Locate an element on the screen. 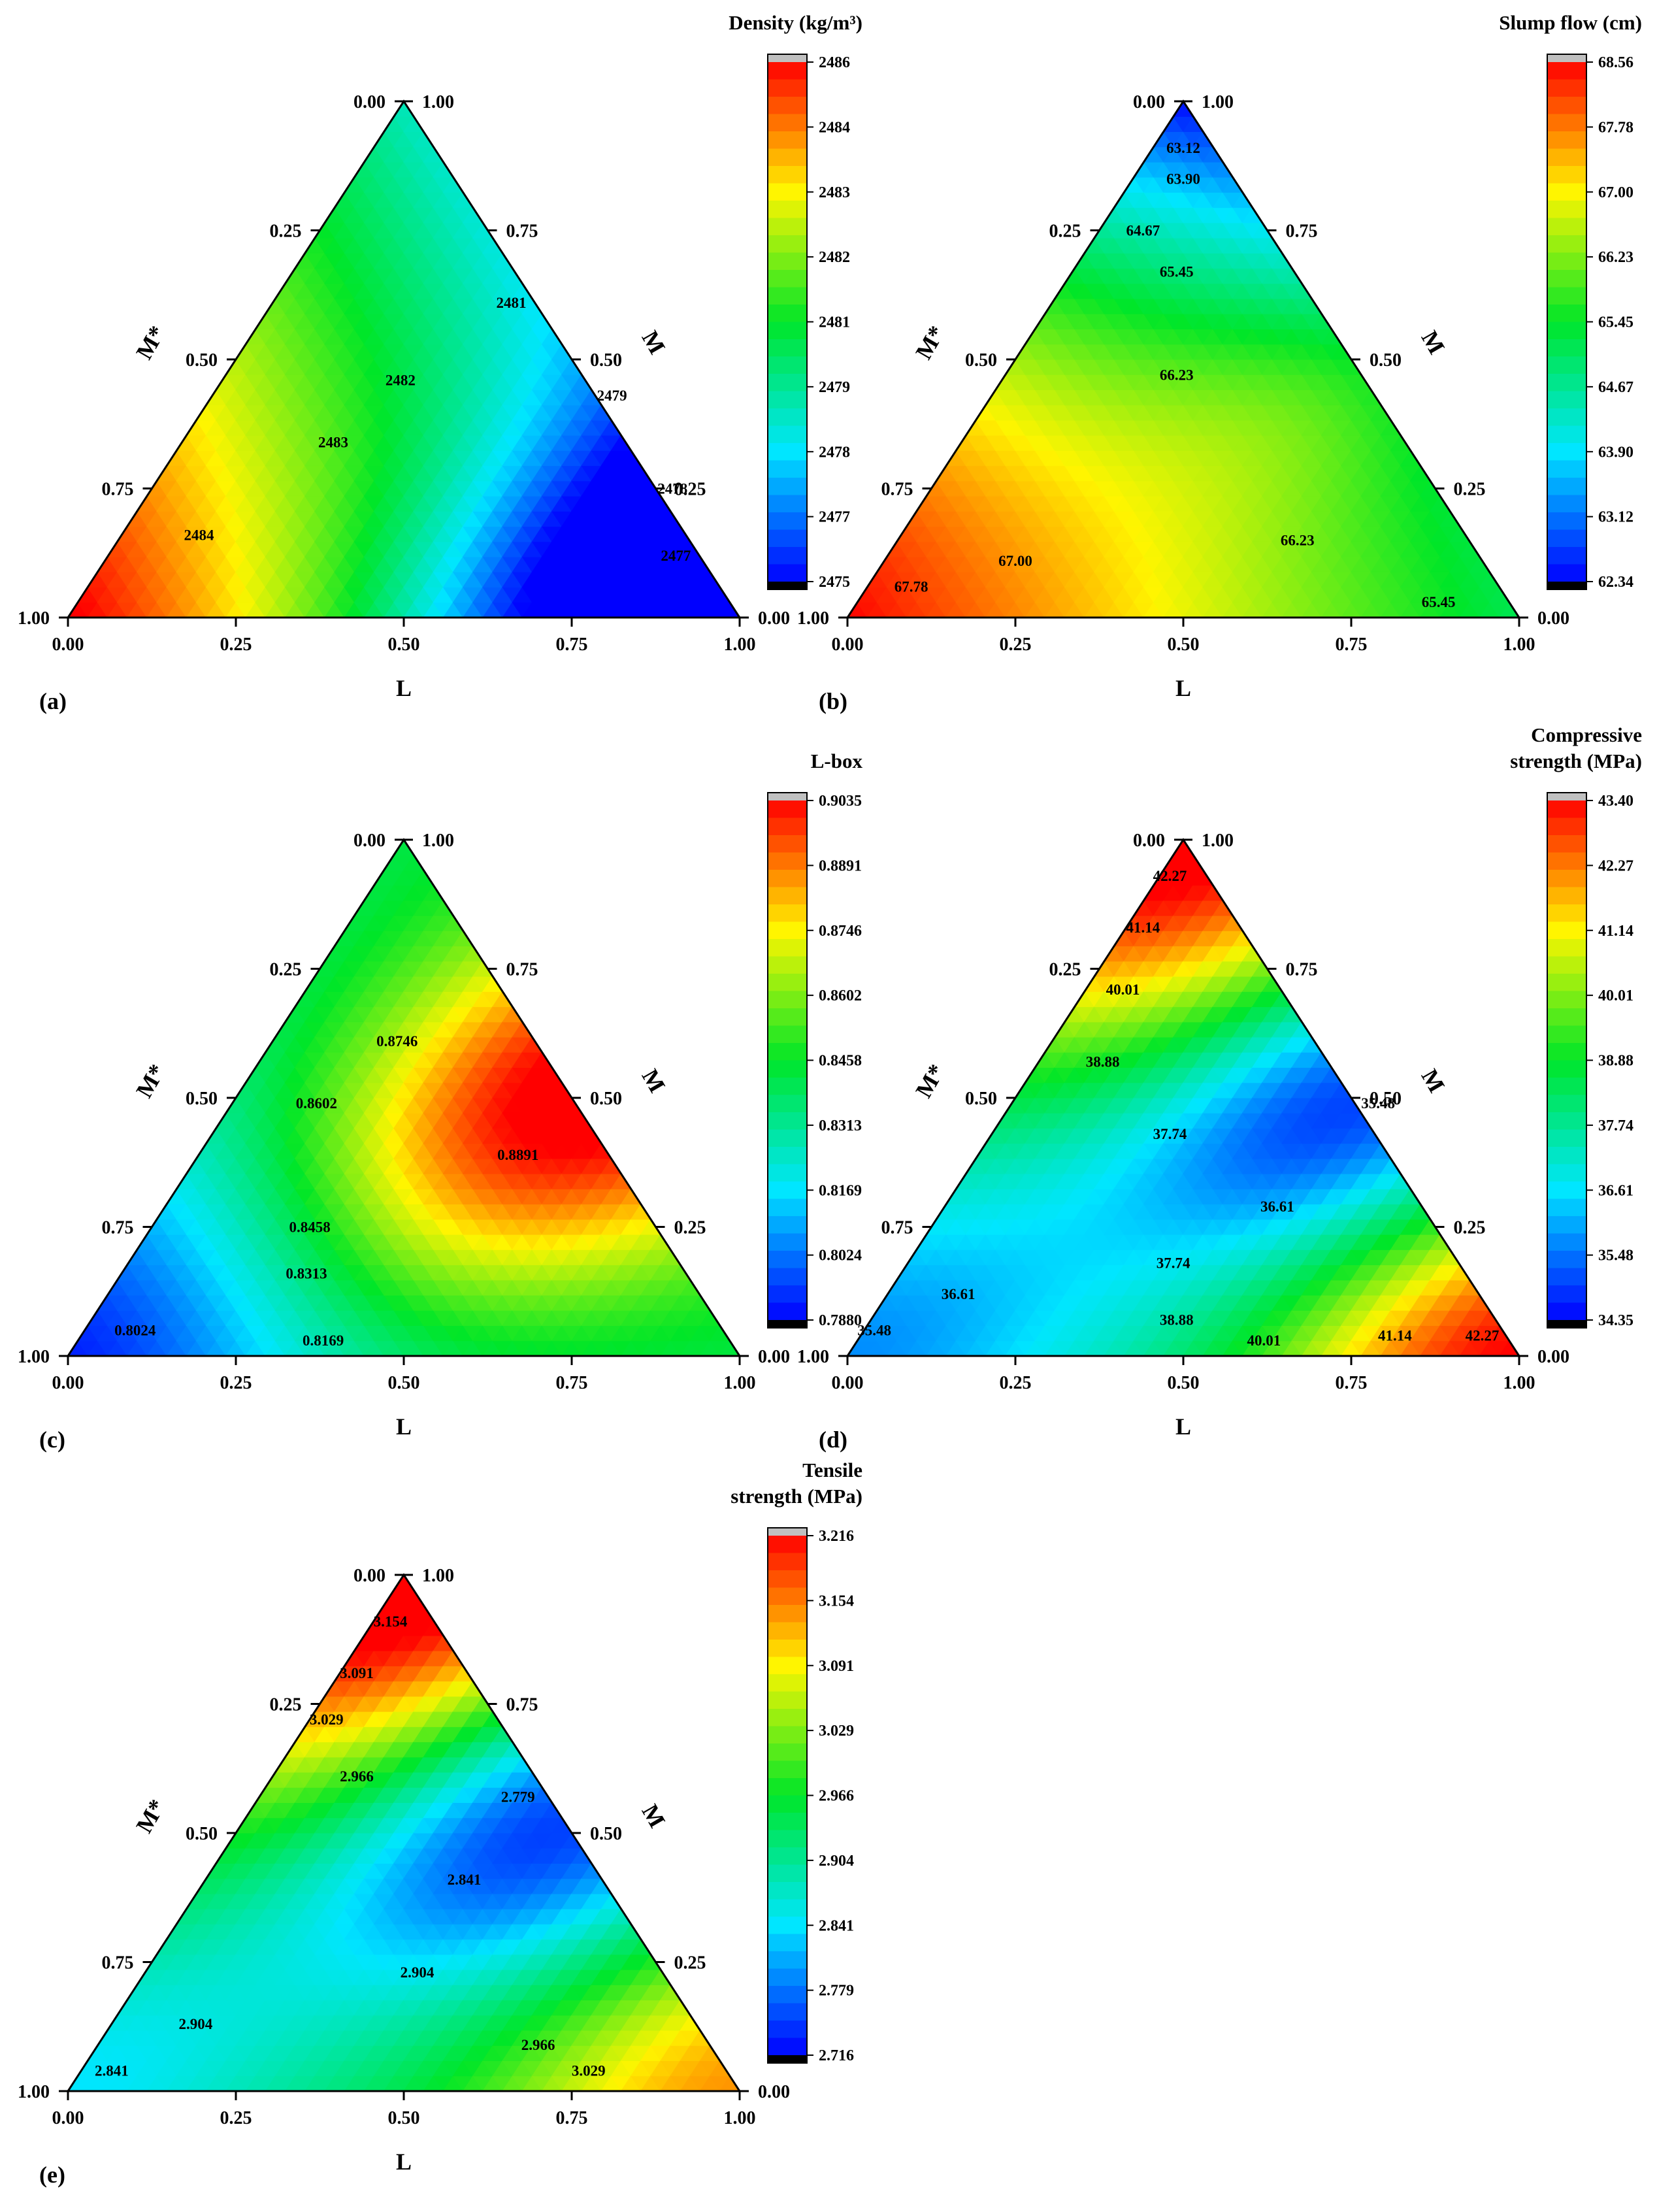 The width and height of the screenshot is (1674, 2212). contour-label: 36.61 is located at coordinates (1277, 1206).